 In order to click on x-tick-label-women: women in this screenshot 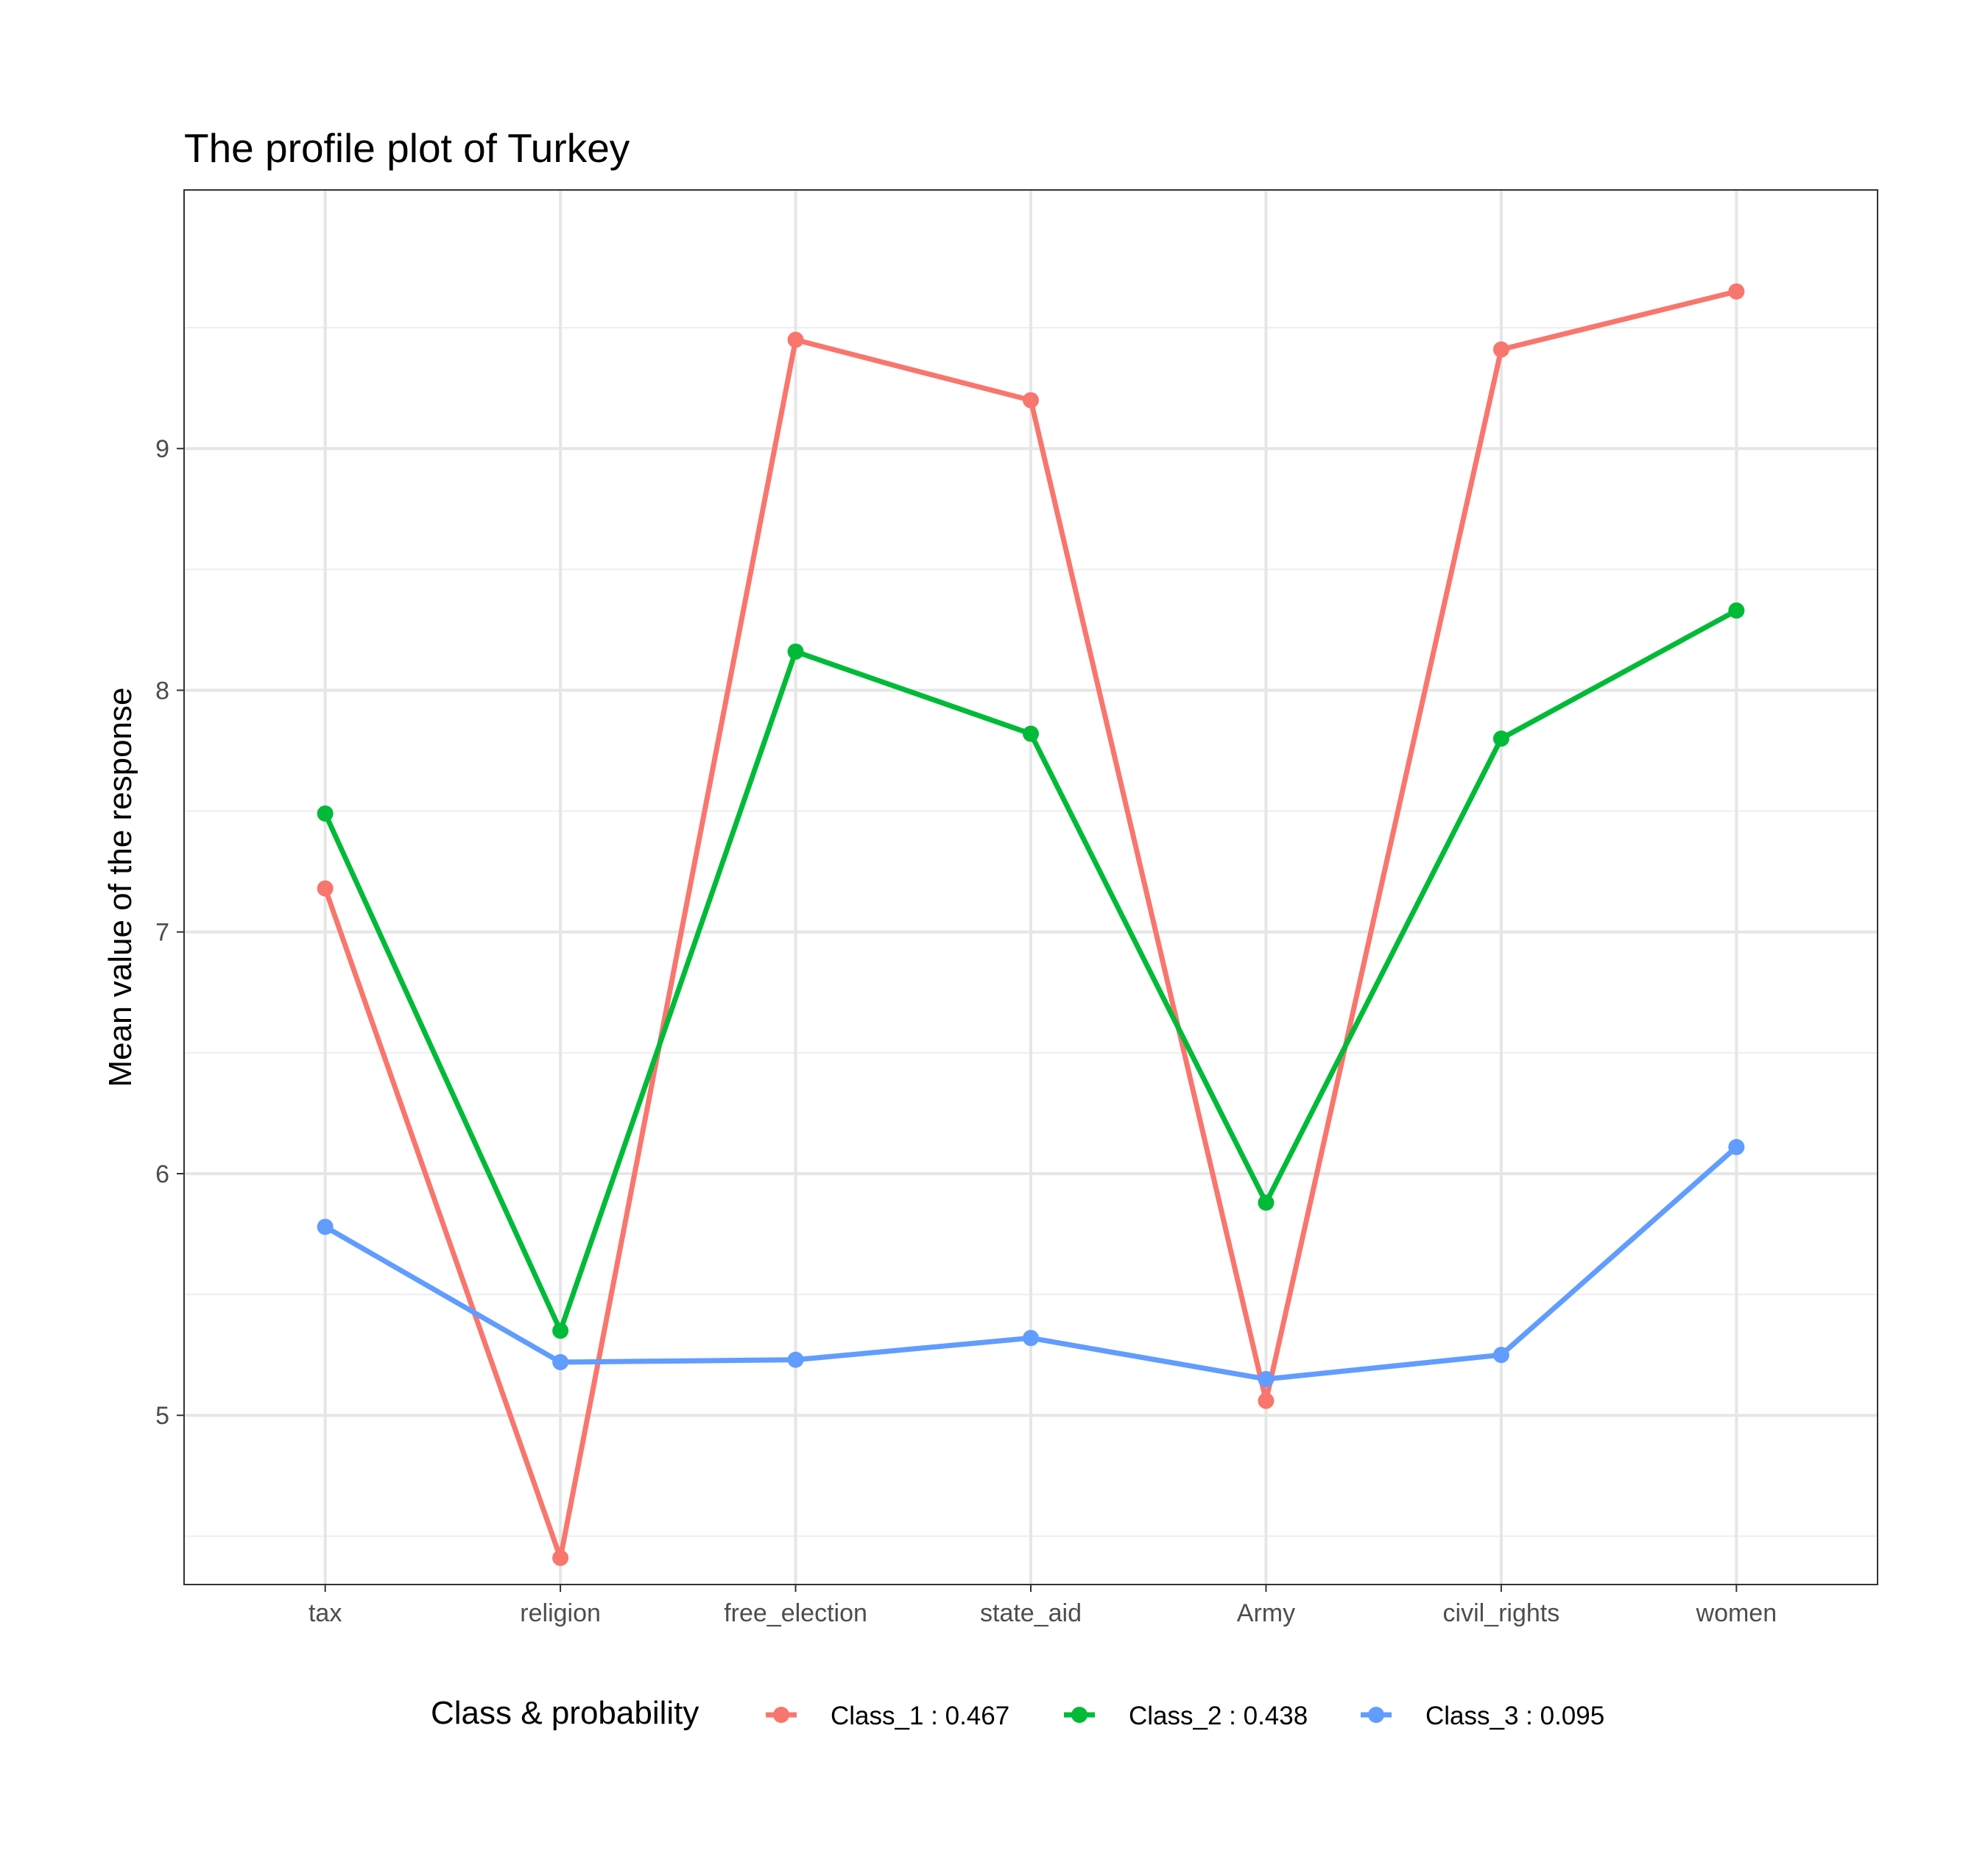, I will do `click(1736, 1613)`.